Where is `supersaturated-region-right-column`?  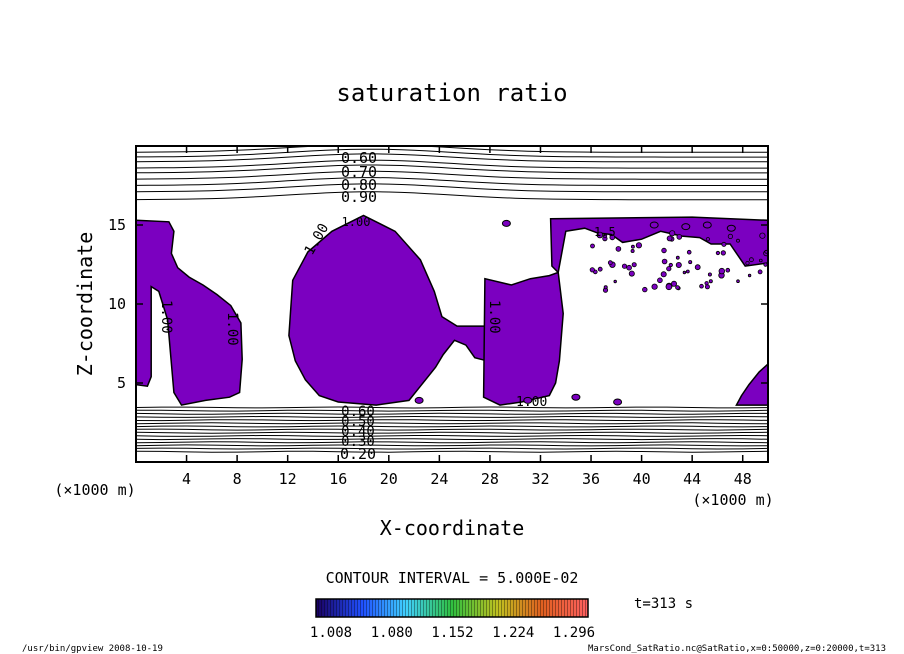
supersaturated-region-right-column is located at coordinates (523, 338).